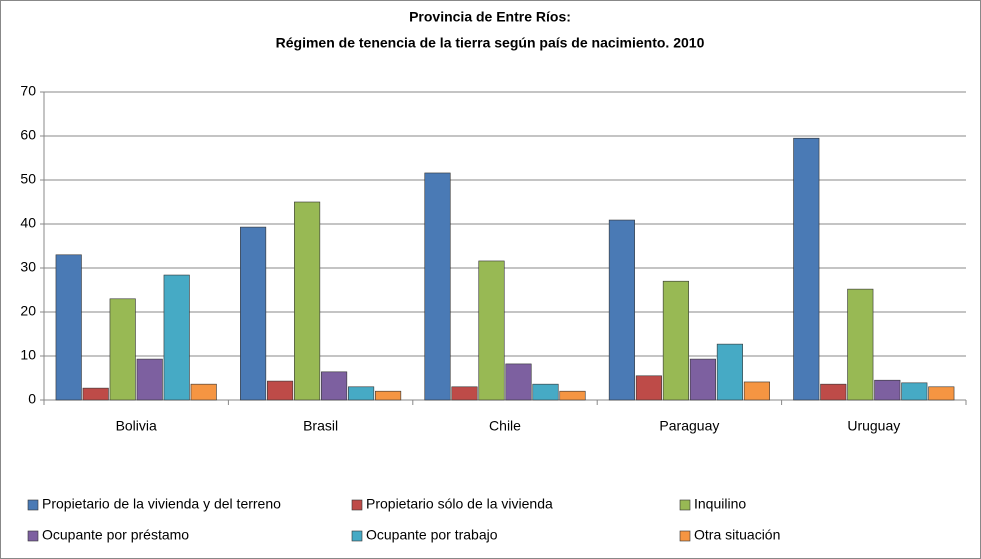 Image resolution: width=981 pixels, height=559 pixels. I want to click on y-tick-label: 10, so click(28, 355).